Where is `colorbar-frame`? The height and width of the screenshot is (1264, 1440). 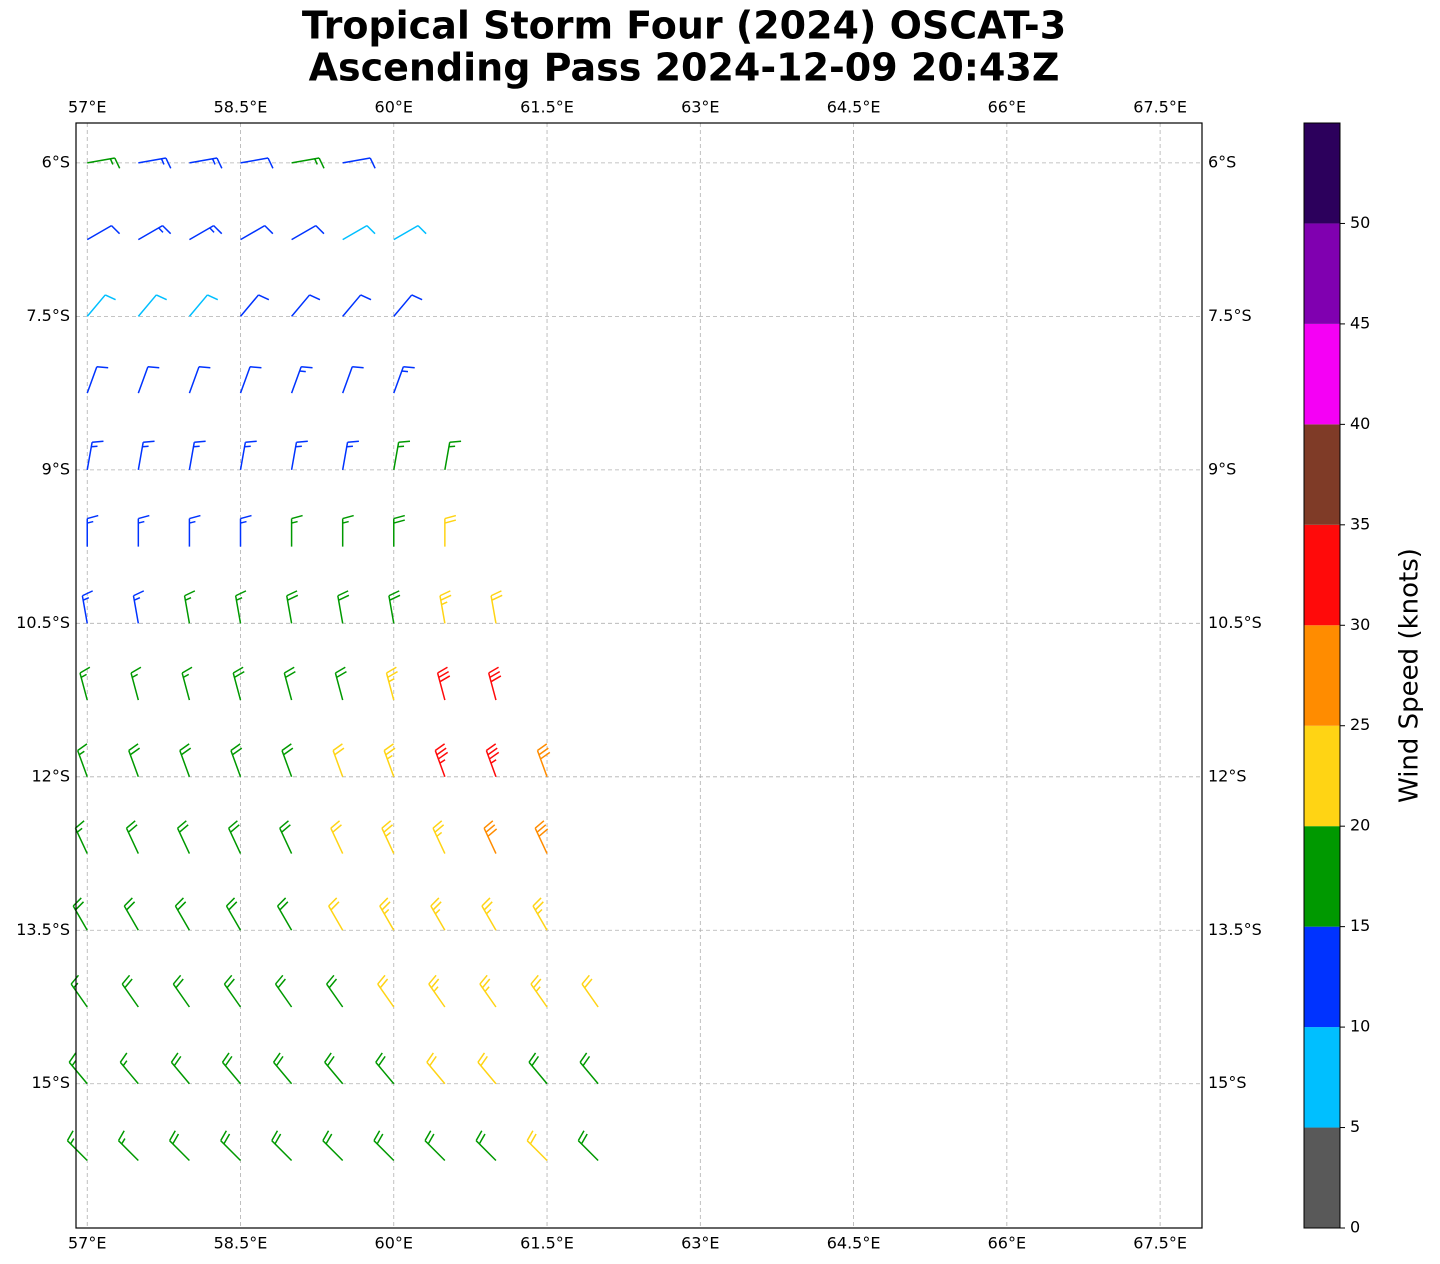
colorbar-frame is located at coordinates (1322, 675).